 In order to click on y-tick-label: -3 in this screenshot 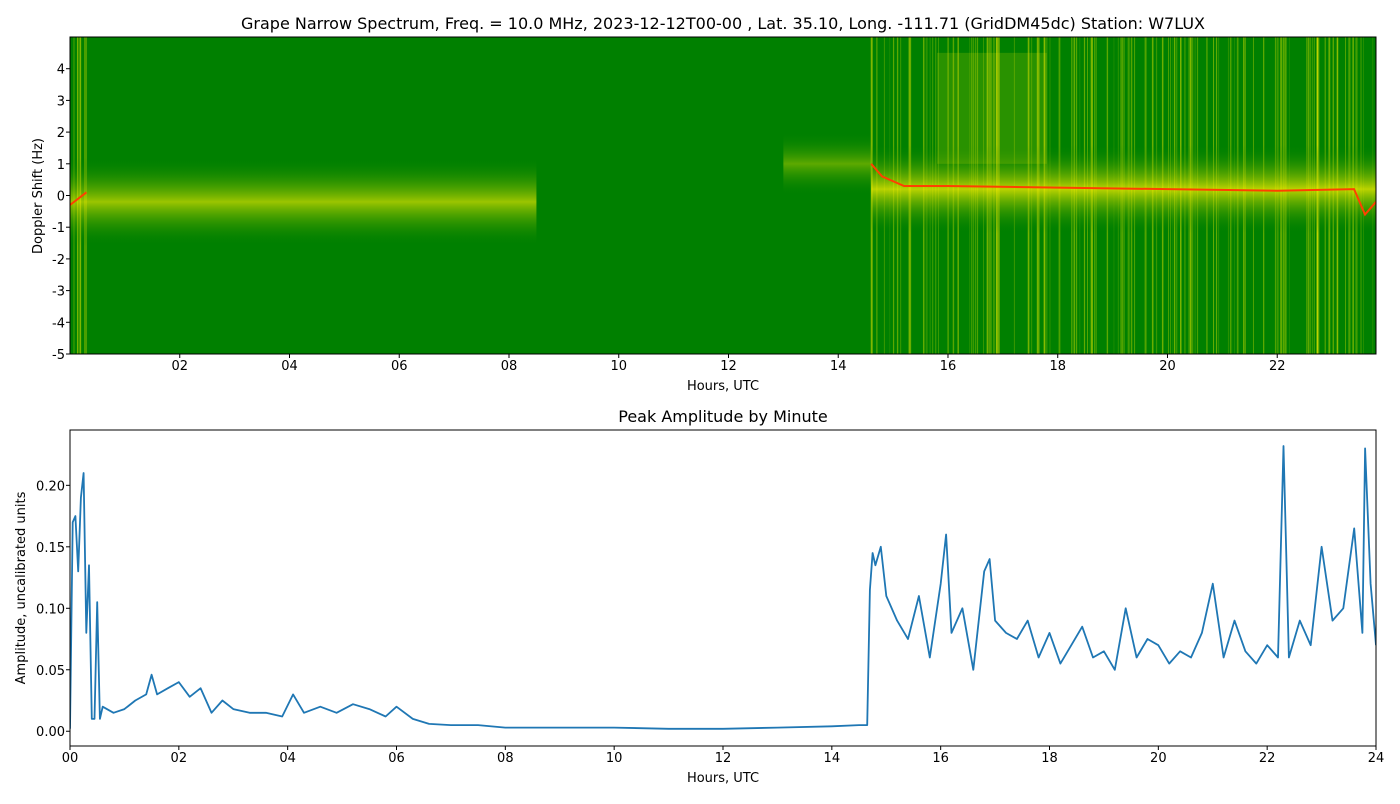, I will do `click(58, 292)`.